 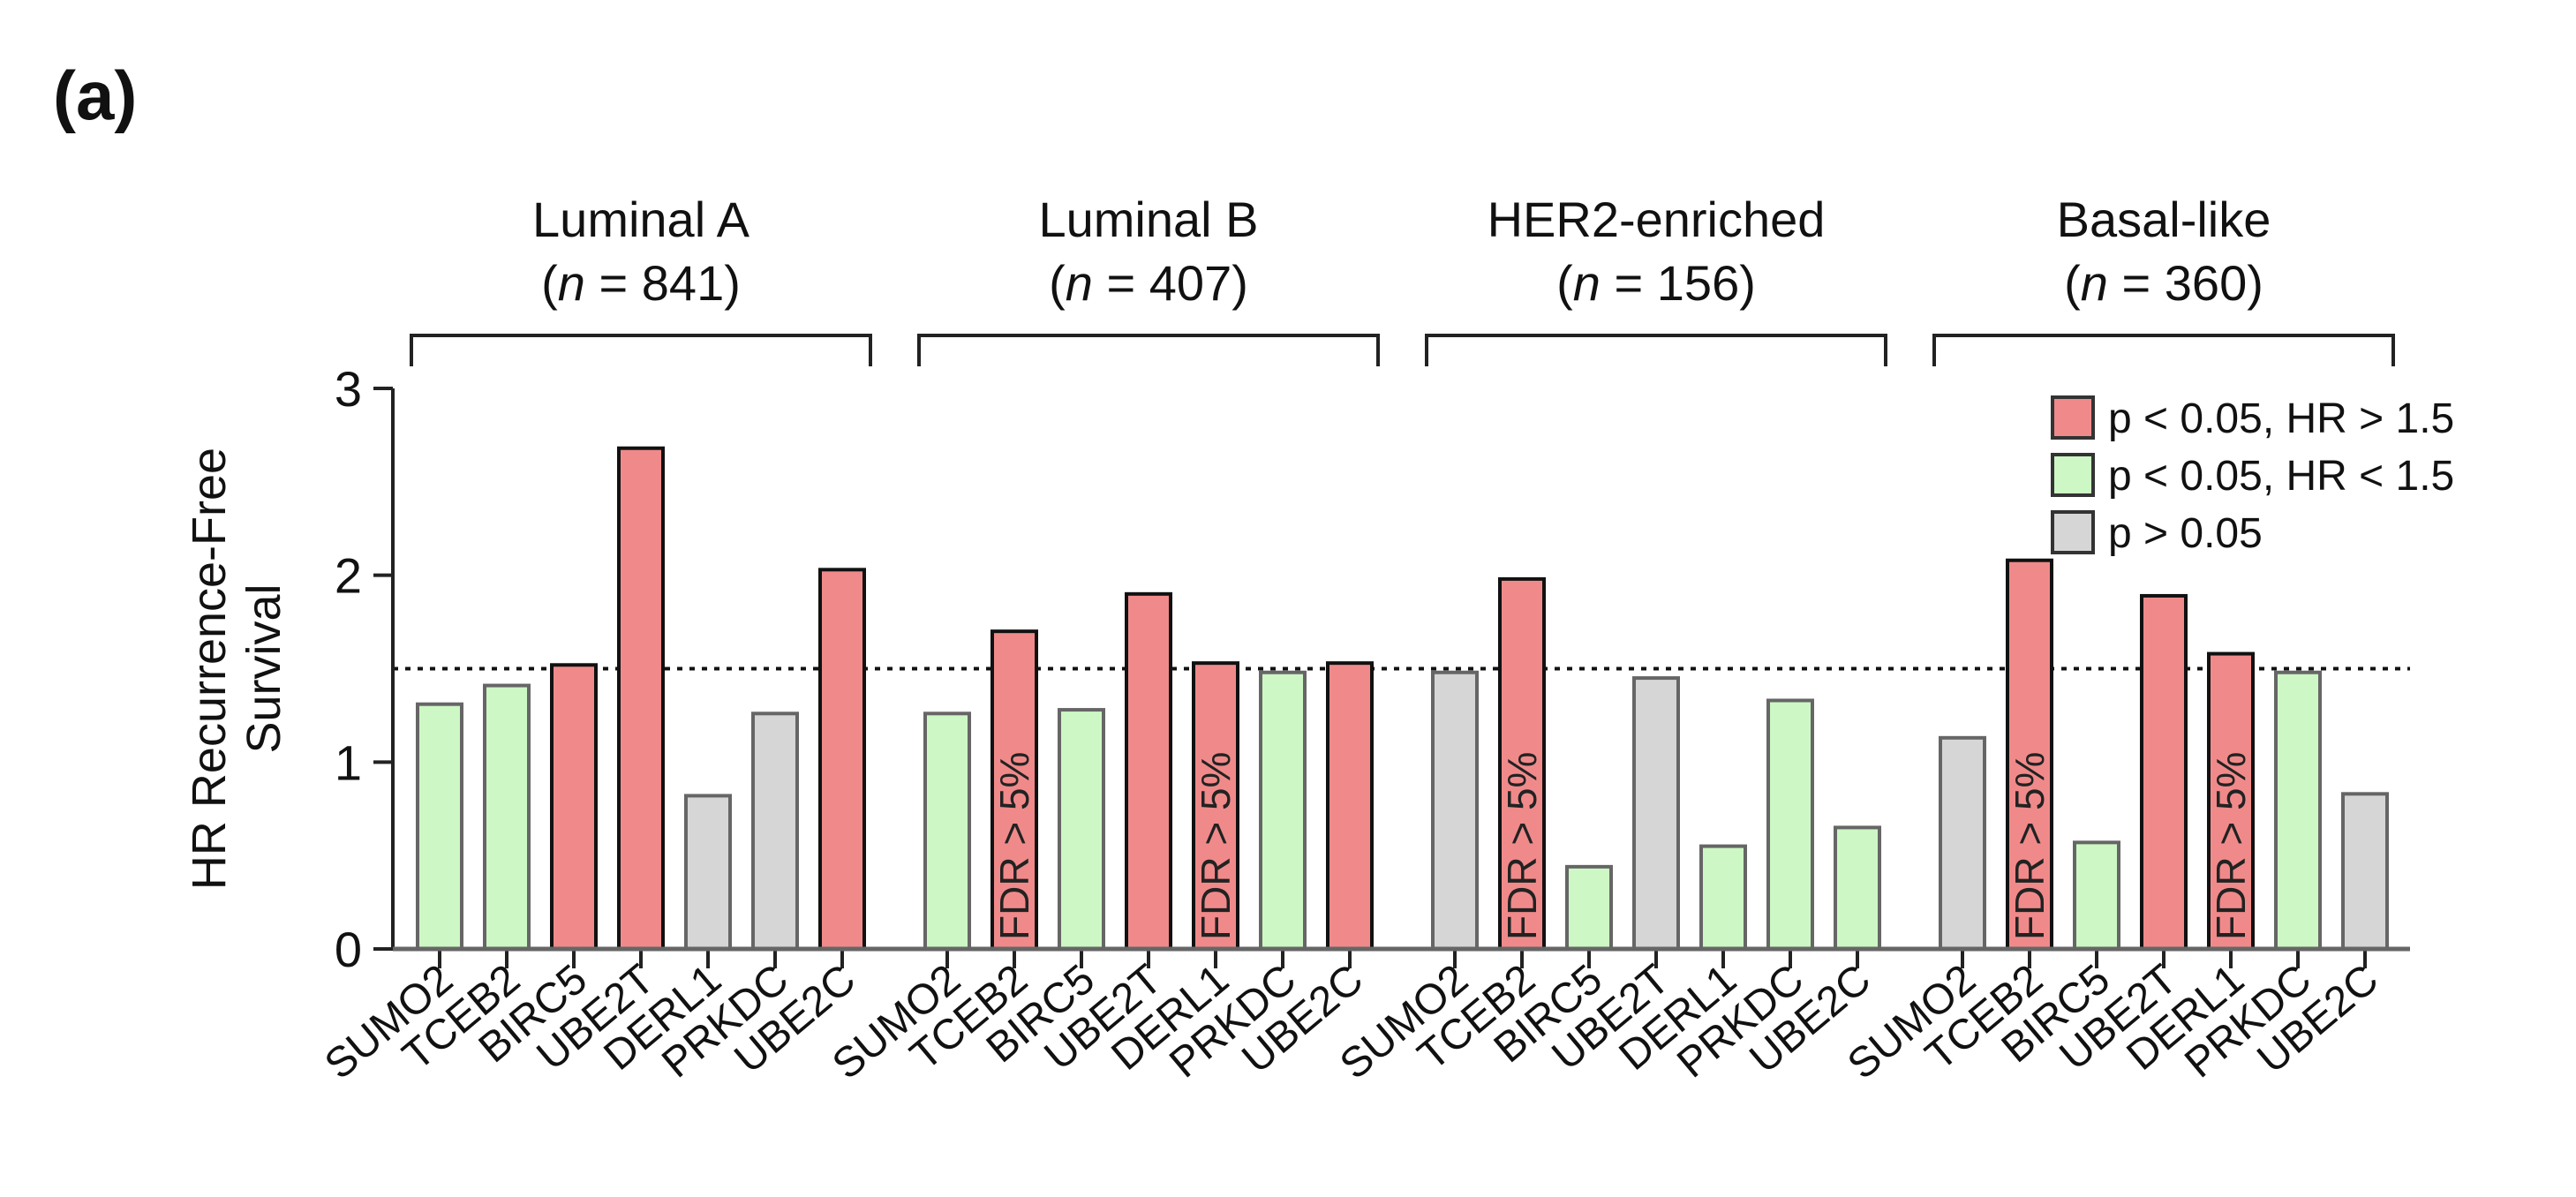 What do you see at coordinates (1790, 824) in the screenshot?
I see `bar-her2-enriched-prkdc` at bounding box center [1790, 824].